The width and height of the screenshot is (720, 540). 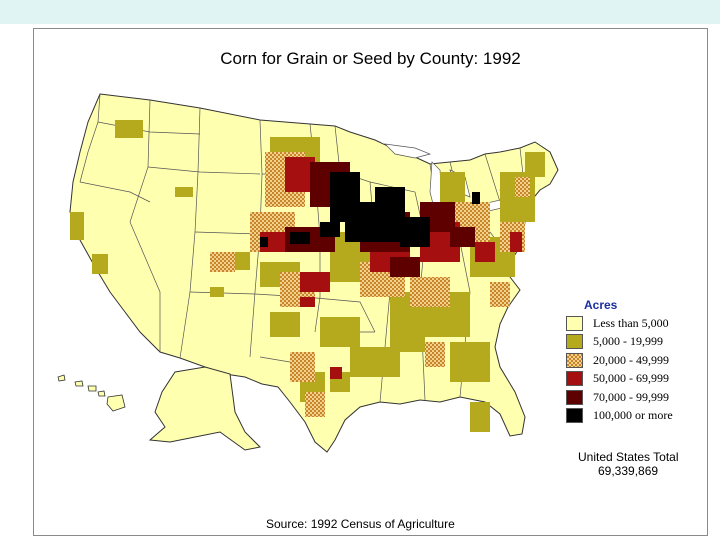 I want to click on map-title-text: Corn for Grain or Seed by County: 1992, so click(x=370, y=58).